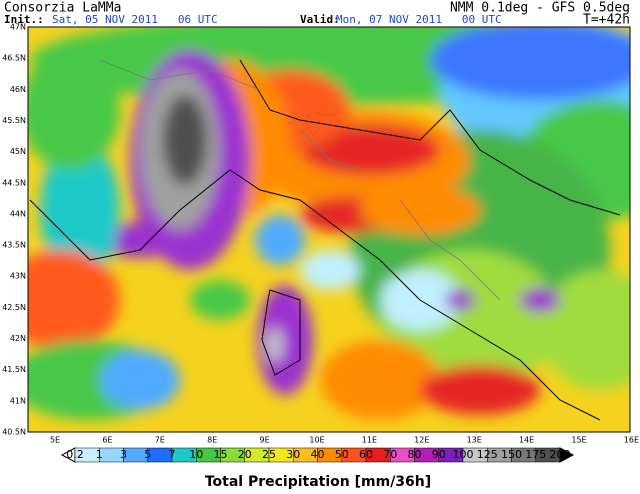 The image size is (640, 494). I want to click on init-label: Init.:, so click(24, 19).